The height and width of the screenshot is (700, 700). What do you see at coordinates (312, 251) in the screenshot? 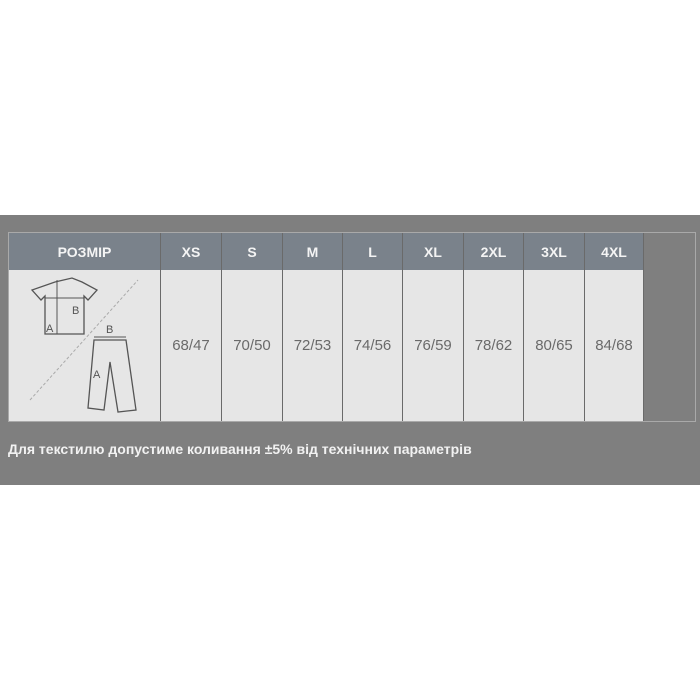
I see `size-header: M` at bounding box center [312, 251].